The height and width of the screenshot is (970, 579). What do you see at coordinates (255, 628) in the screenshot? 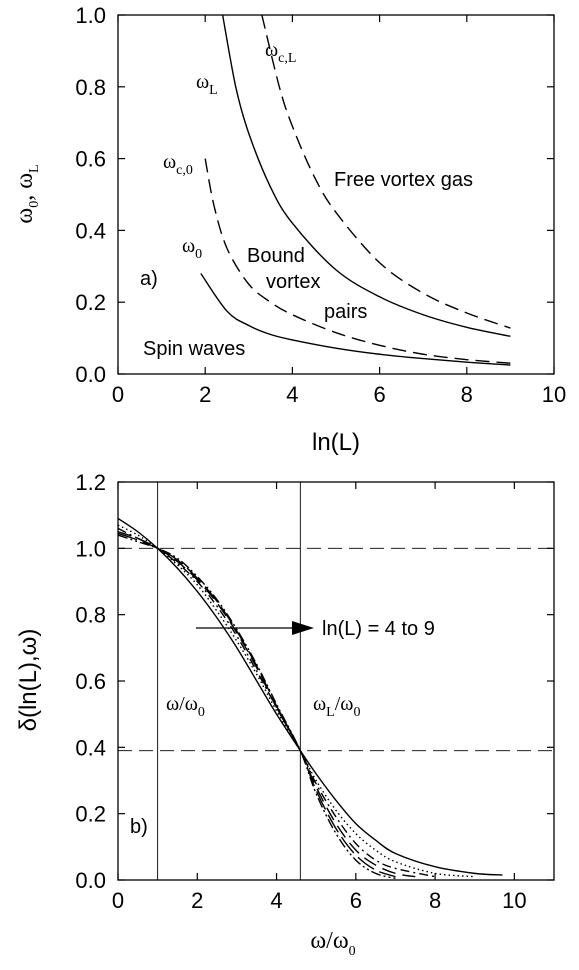
I see `family-arrow` at bounding box center [255, 628].